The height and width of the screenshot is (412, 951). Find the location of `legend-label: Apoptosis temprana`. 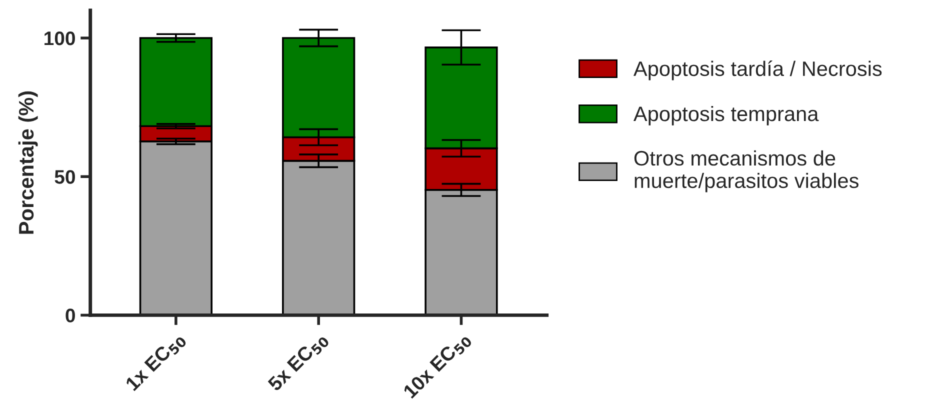

legend-label: Apoptosis temprana is located at coordinates (726, 116).